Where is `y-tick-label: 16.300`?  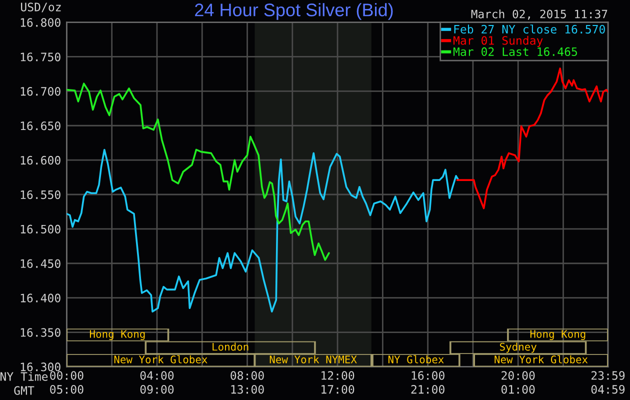 y-tick-label: 16.300 is located at coordinates (40, 367).